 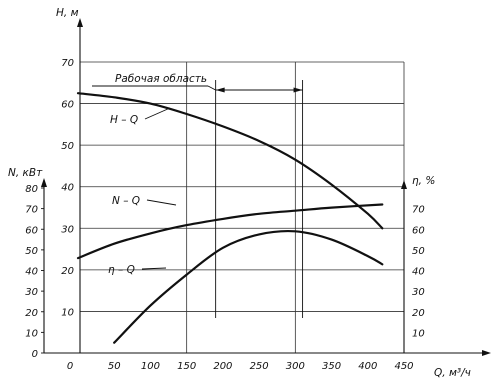 I want to click on working-range-label: Рабочая область, so click(x=161, y=79).